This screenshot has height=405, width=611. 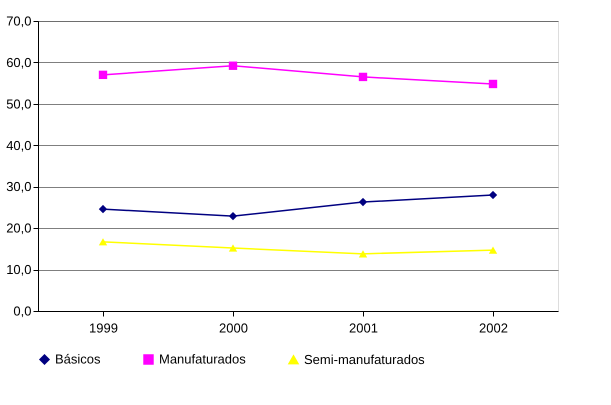 What do you see at coordinates (363, 328) in the screenshot?
I see `x-tick-label: 2001` at bounding box center [363, 328].